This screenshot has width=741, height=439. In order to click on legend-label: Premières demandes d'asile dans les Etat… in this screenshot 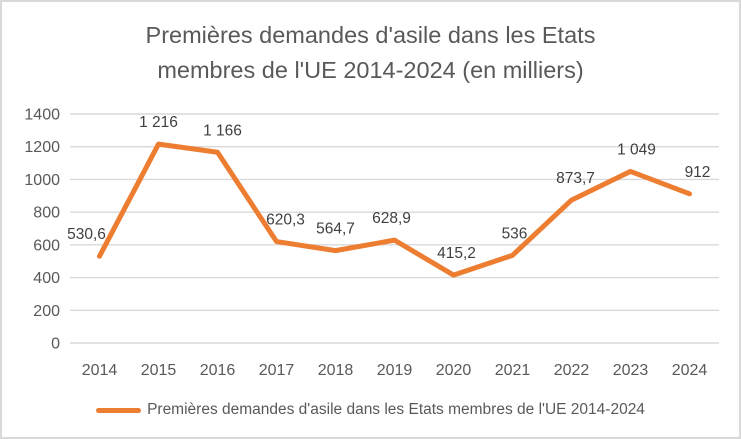, I will do `click(396, 409)`.